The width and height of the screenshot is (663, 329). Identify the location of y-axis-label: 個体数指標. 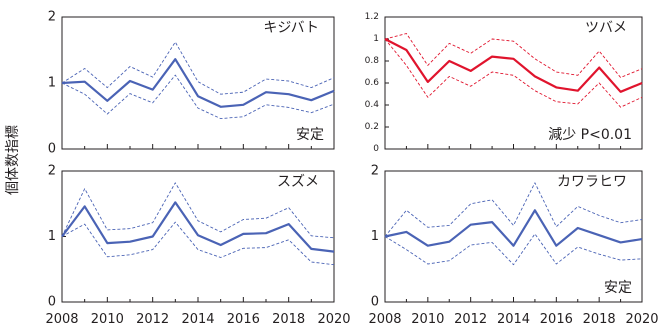
(13, 160).